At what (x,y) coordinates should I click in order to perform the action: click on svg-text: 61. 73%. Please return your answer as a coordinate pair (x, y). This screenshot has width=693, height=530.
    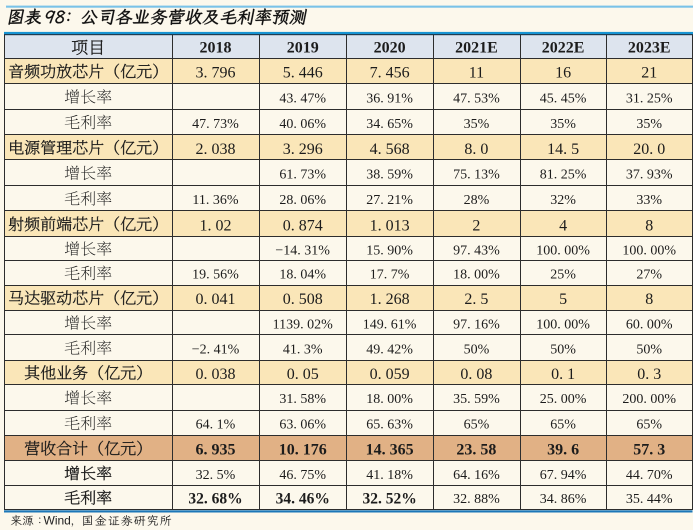
    Looking at the image, I should click on (302, 175).